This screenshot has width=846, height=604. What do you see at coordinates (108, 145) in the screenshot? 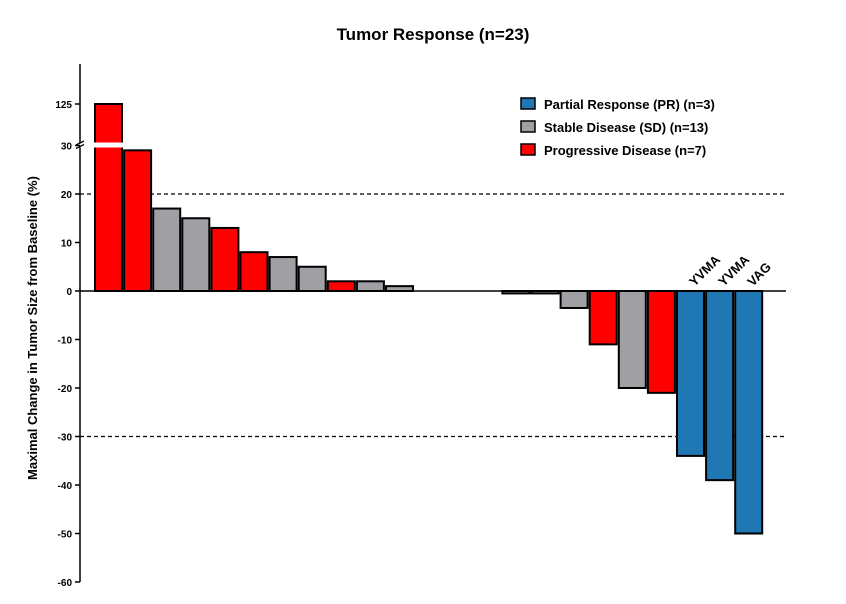
I see `axis-break-gap` at bounding box center [108, 145].